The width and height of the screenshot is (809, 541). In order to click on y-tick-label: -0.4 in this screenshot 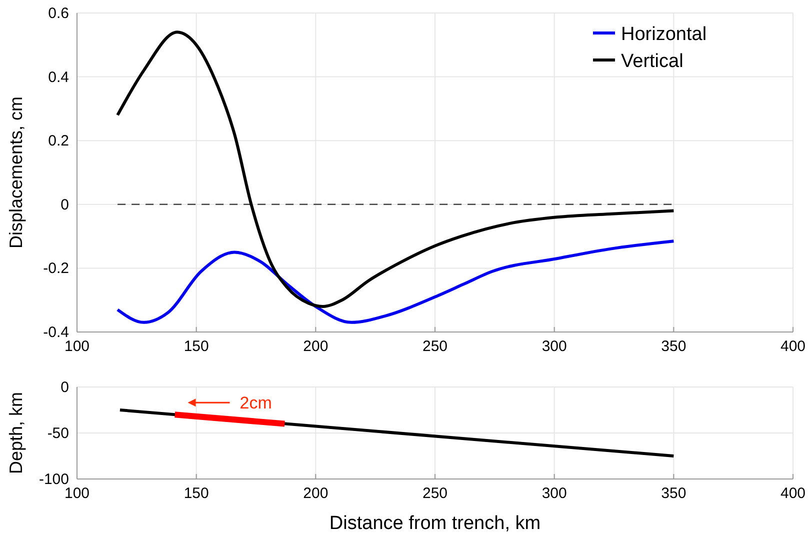, I will do `click(56, 332)`.